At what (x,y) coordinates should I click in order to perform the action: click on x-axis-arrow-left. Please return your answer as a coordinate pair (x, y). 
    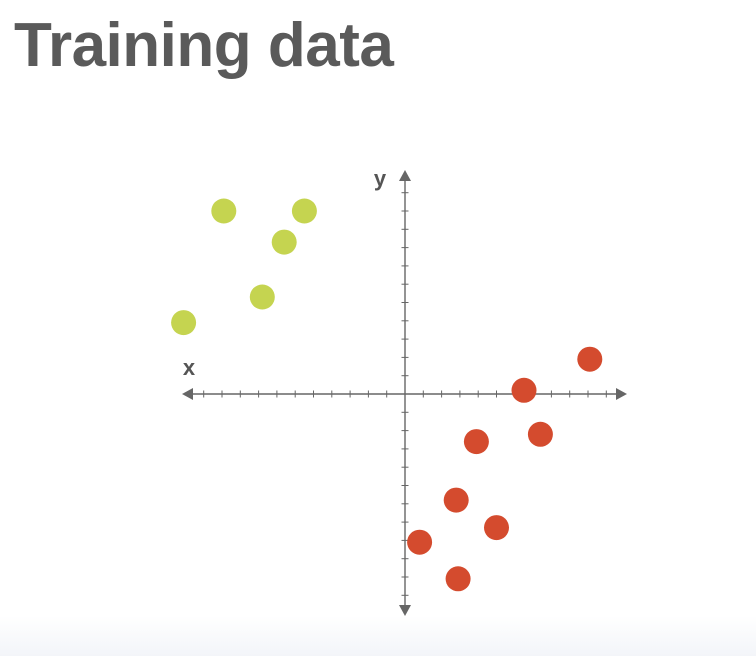
    Looking at the image, I should click on (187, 394).